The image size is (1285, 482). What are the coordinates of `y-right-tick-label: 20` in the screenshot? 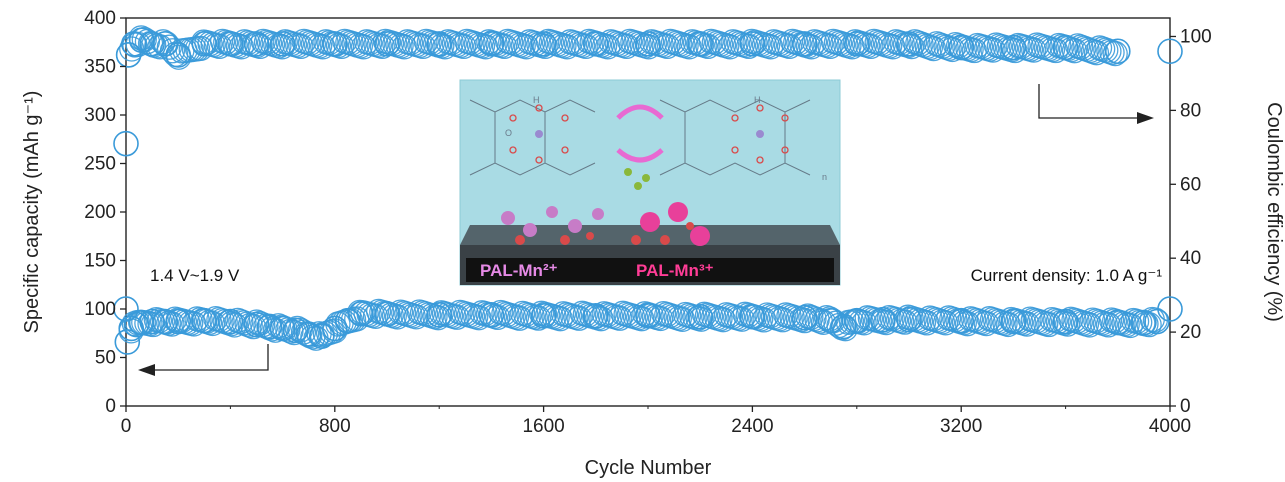 It's located at (1190, 332).